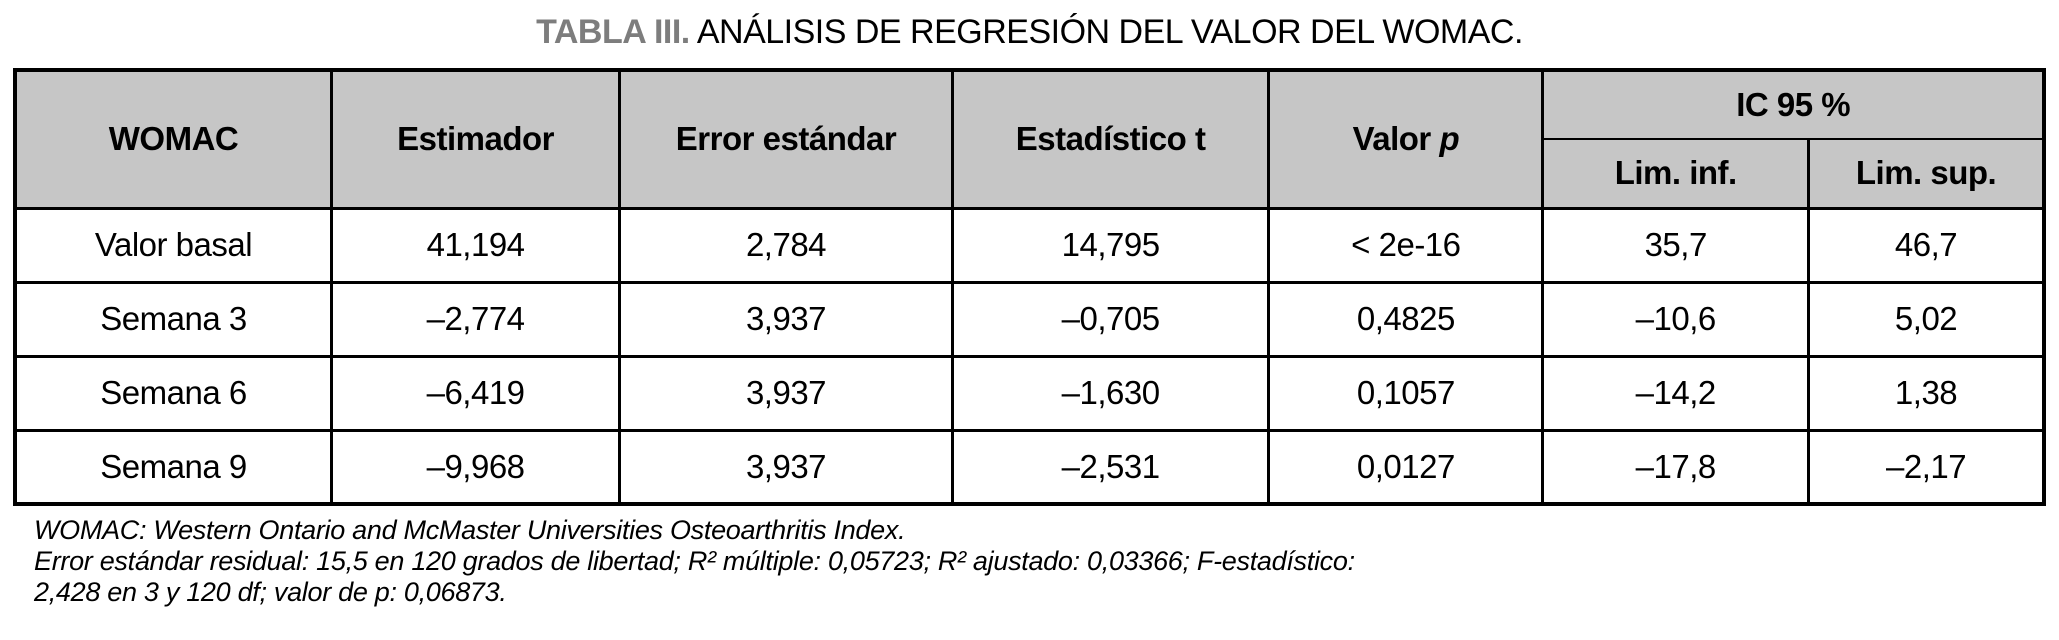  What do you see at coordinates (613, 32) in the screenshot?
I see `table-title-label: TABLA III.` at bounding box center [613, 32].